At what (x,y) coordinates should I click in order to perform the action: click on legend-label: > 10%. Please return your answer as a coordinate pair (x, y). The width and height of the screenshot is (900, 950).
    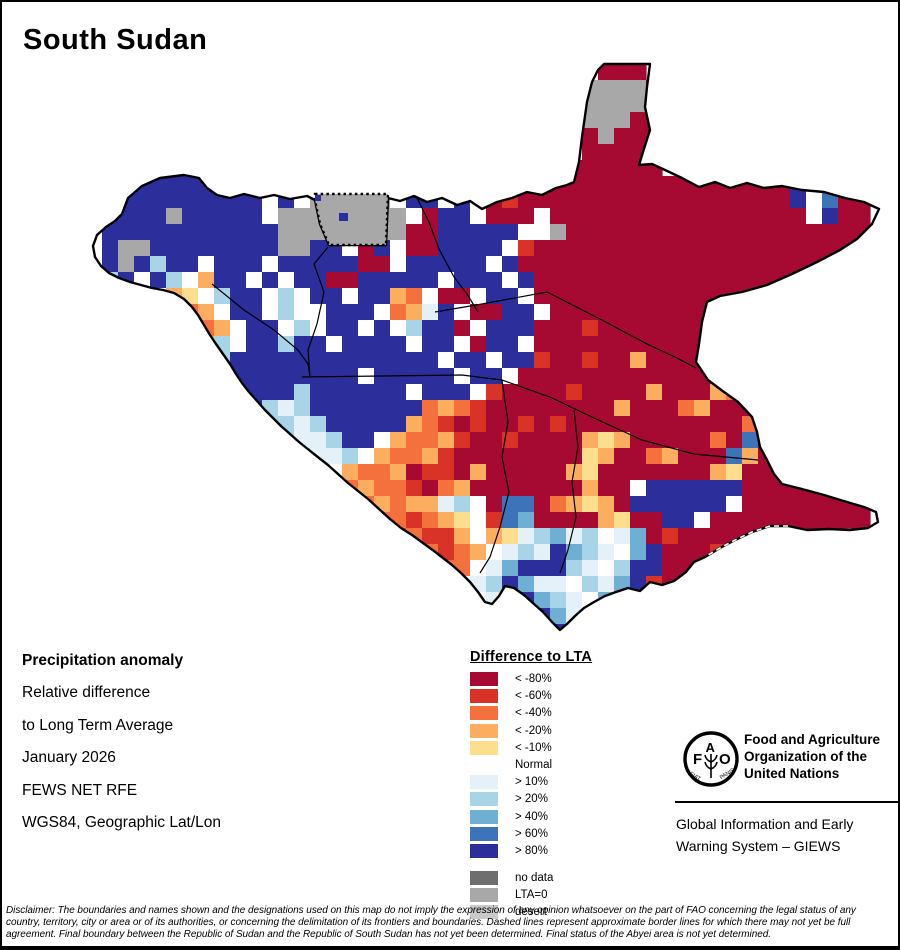
    Looking at the image, I should click on (531, 782).